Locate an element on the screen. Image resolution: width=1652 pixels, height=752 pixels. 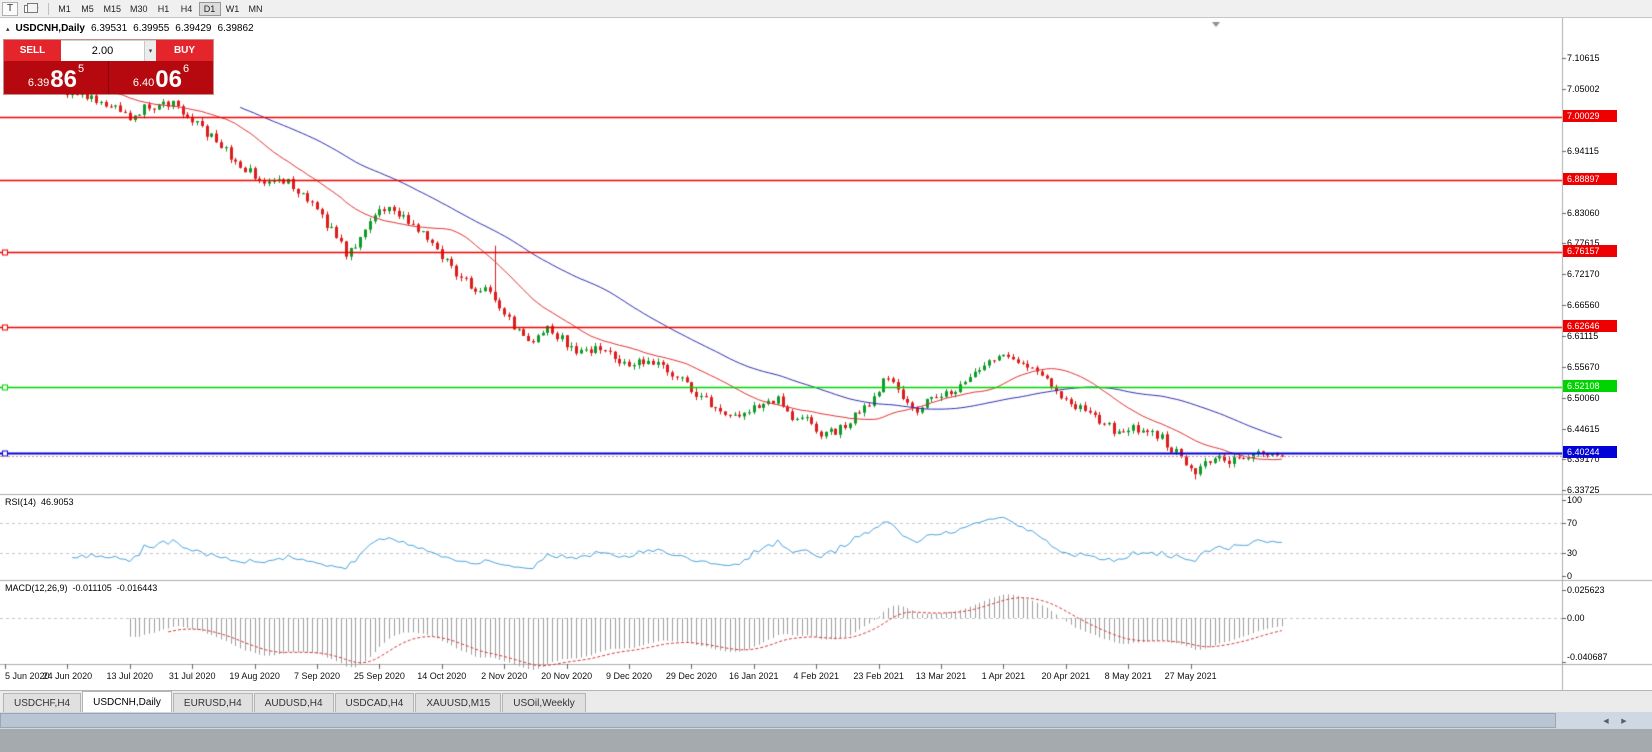
price-divider is located at coordinates (108, 77).